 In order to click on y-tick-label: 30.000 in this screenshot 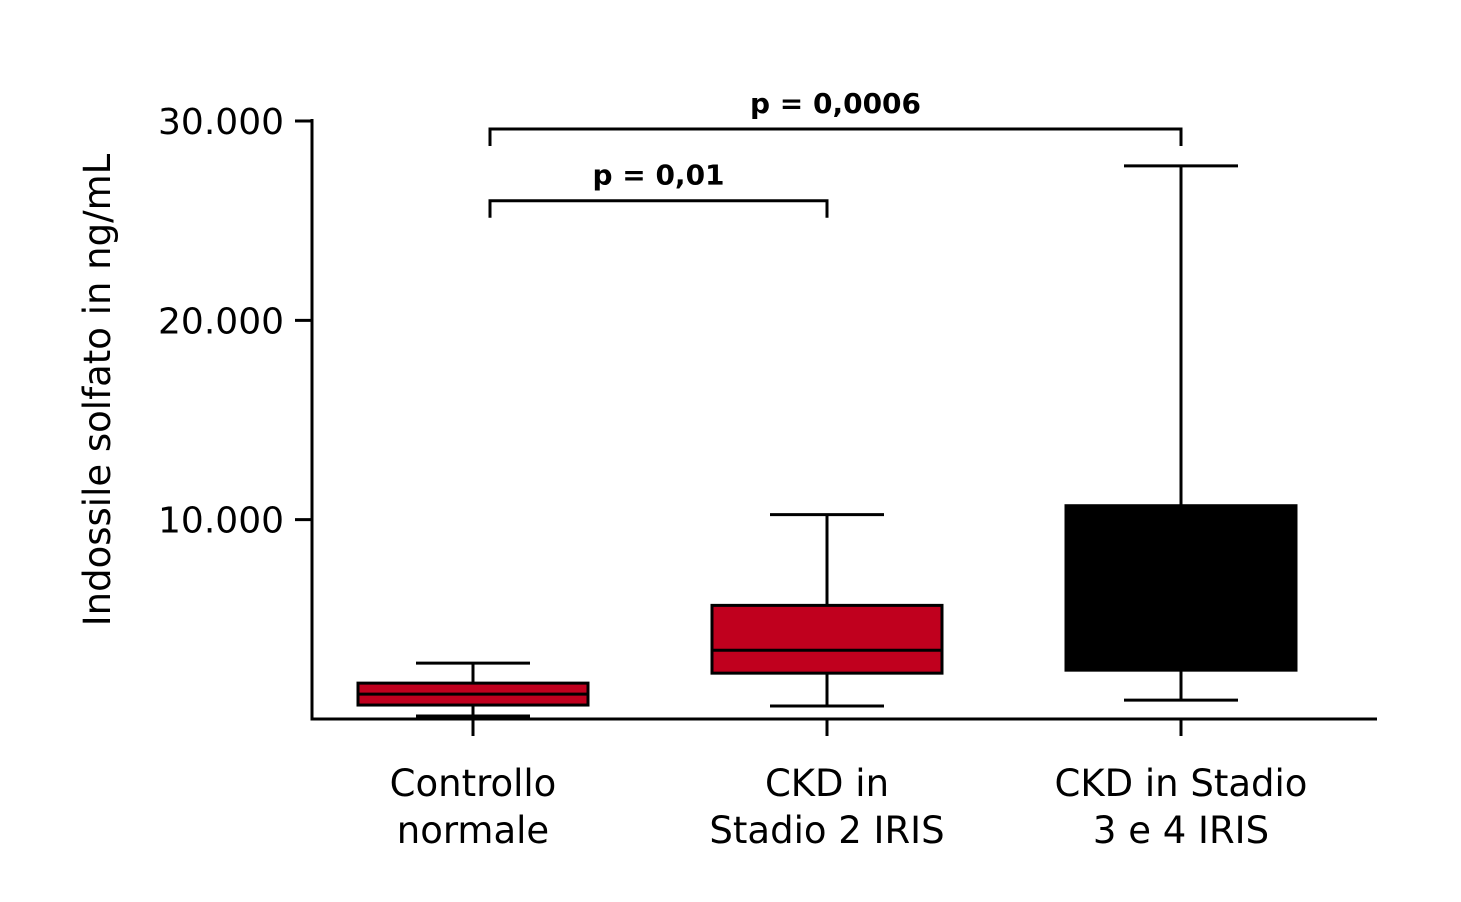, I will do `click(221, 122)`.